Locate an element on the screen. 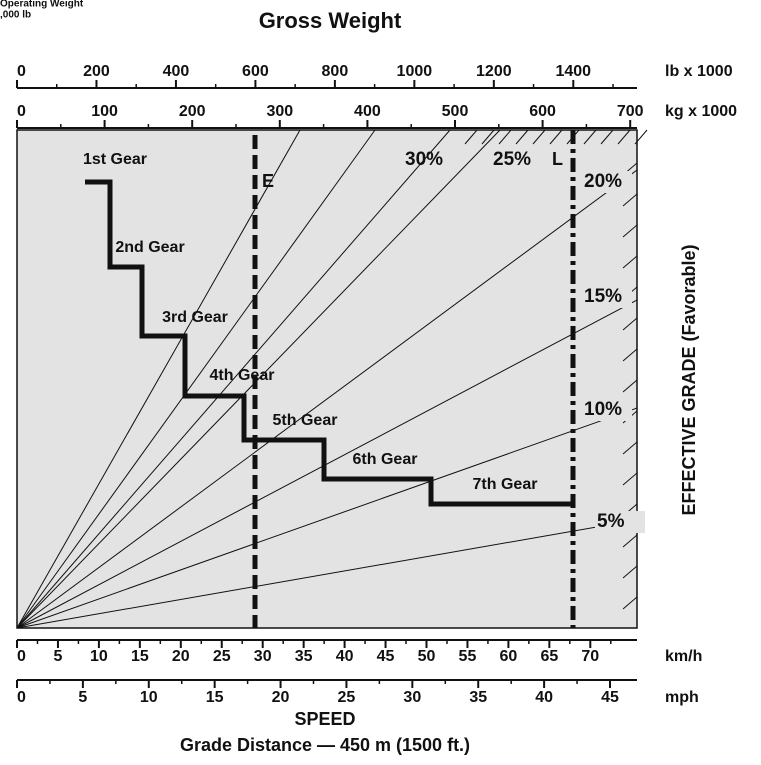 The width and height of the screenshot is (761, 765). footer: Grade Distance — 450 m (1500 ft.) is located at coordinates (325, 745).